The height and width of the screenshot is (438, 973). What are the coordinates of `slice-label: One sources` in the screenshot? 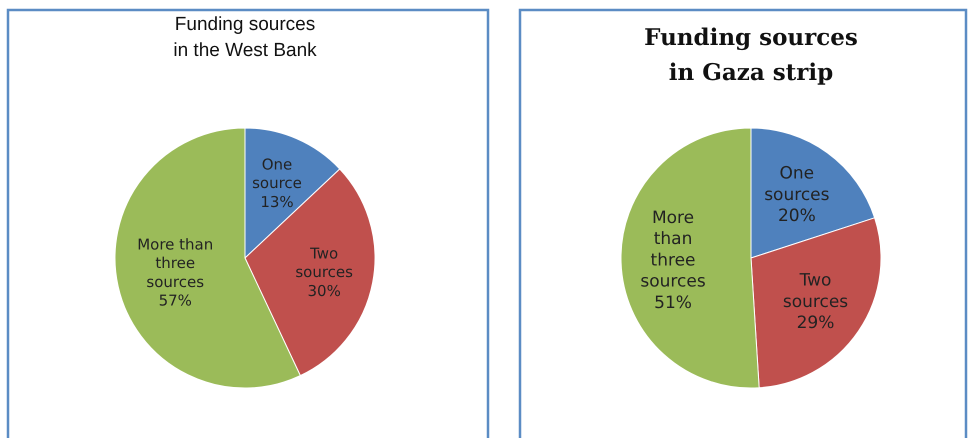 It's located at (797, 184).